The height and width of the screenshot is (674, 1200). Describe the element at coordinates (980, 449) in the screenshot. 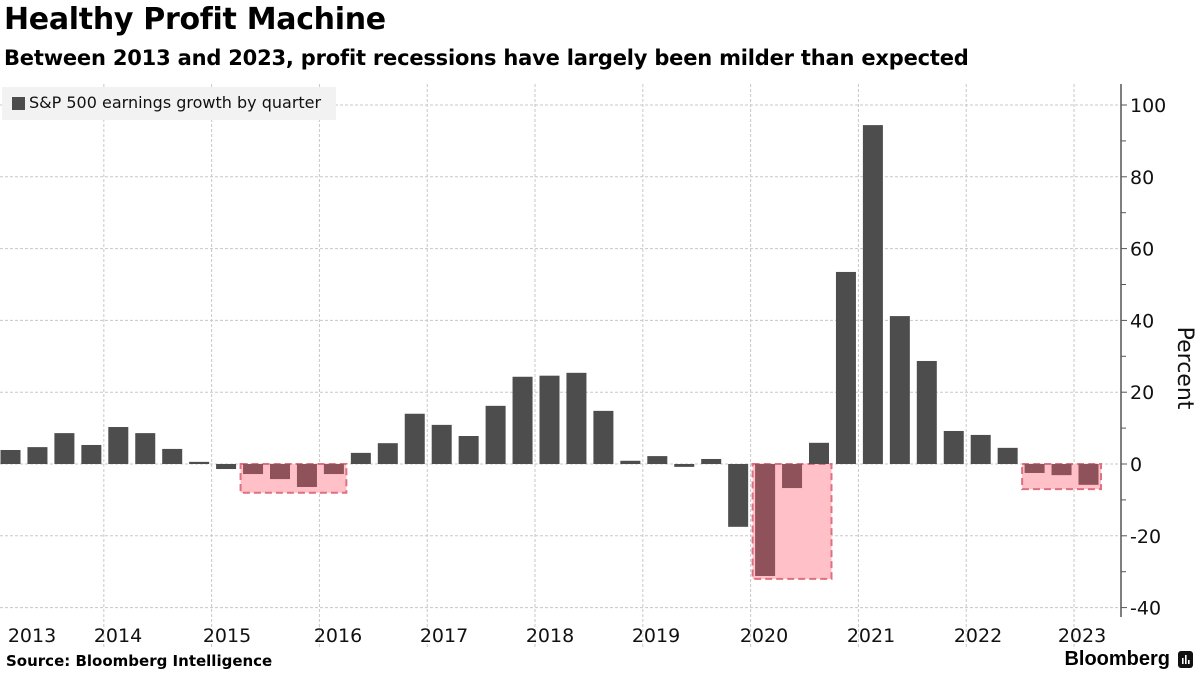

I see `bar-2022Q1` at that location.